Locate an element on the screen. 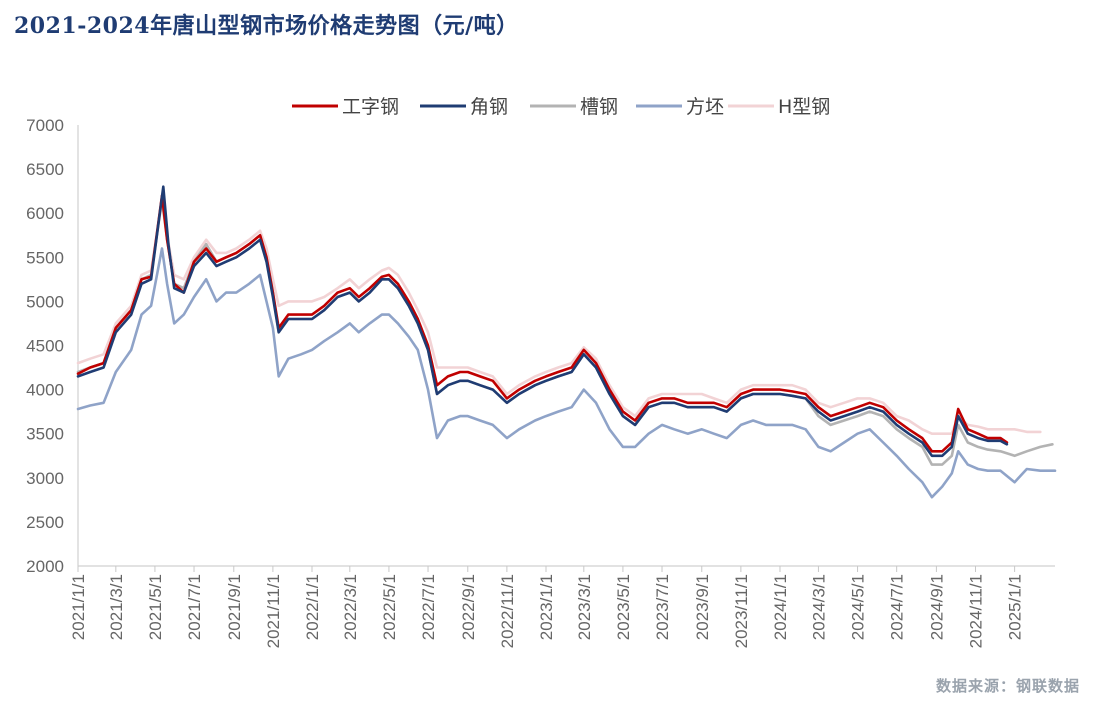 This screenshot has height=706, width=1118. x-tick-label: 2022/3/1 is located at coordinates (350, 607).